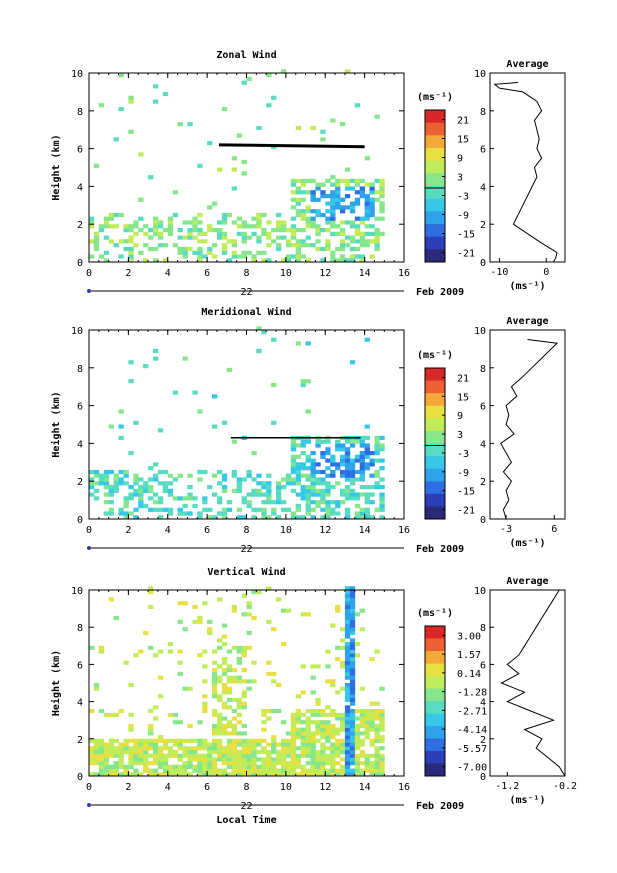 Image resolution: width=617 pixels, height=873 pixels. What do you see at coordinates (460, 416) in the screenshot?
I see `colorbar-tick-label: 9` at bounding box center [460, 416].